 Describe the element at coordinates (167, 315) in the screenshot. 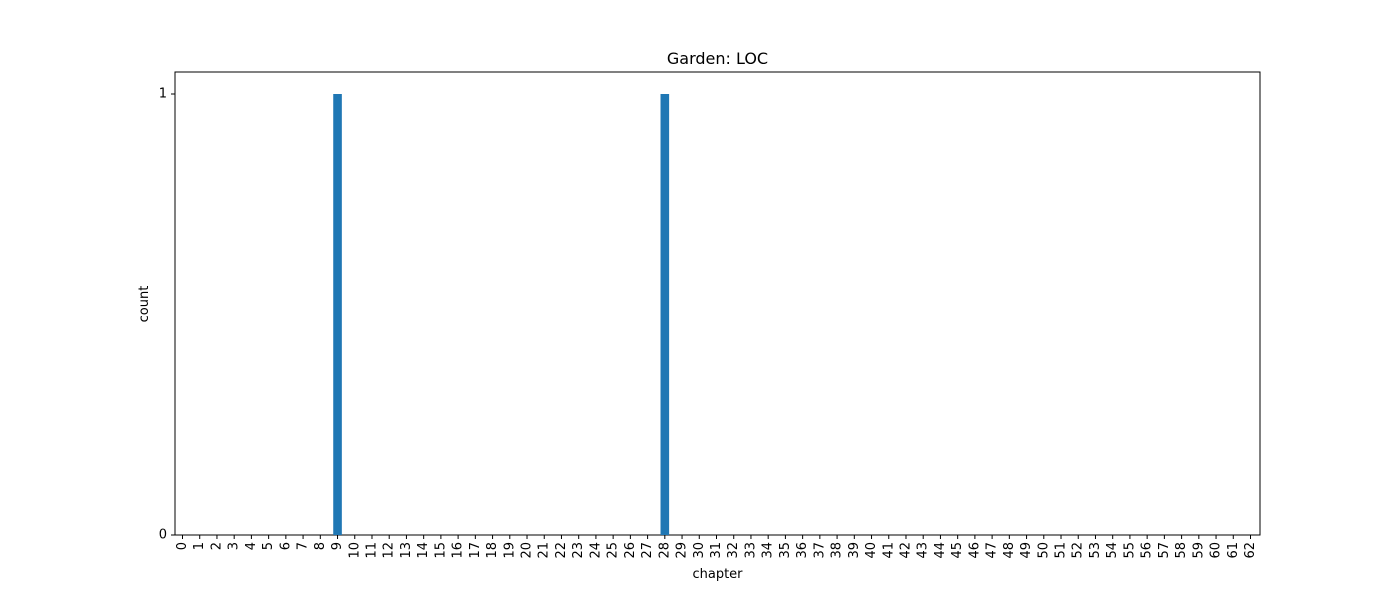

I see `y-axis-ticks: 01` at that location.